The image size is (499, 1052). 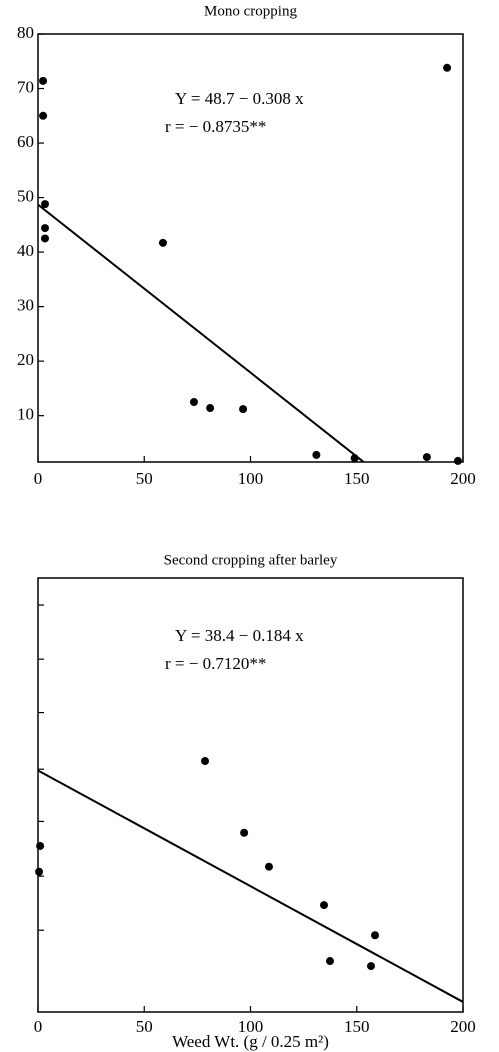 What do you see at coordinates (25, 32) in the screenshot?
I see `y-tick-label: 80` at bounding box center [25, 32].